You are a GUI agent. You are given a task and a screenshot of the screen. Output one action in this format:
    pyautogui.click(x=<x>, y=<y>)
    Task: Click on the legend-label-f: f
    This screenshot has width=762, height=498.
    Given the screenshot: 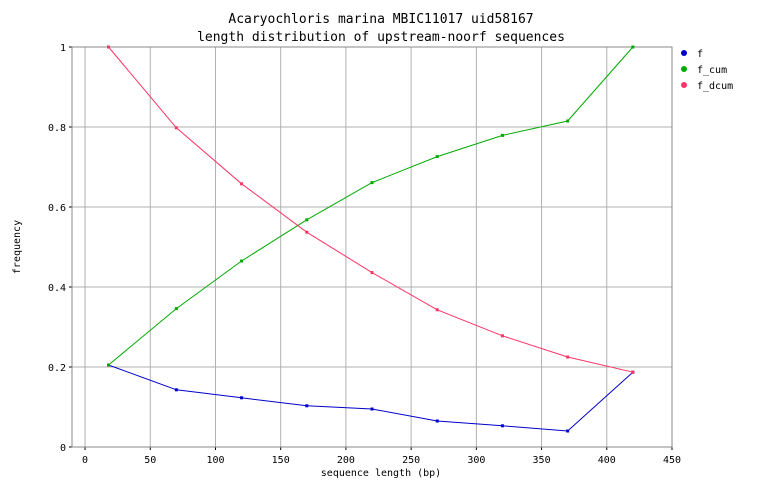 What is the action you would take?
    pyautogui.click(x=700, y=54)
    